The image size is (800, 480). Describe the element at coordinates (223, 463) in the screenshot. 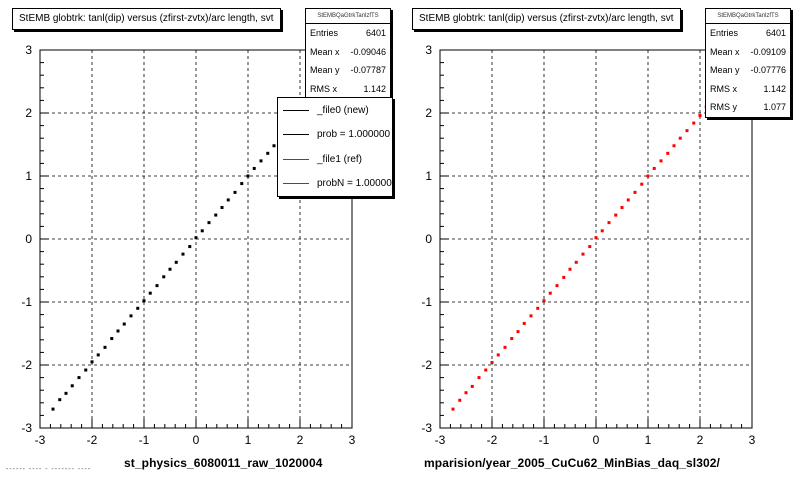

I see `x-axis-title-left: st_physics_6080011_raw_1020004` at that location.